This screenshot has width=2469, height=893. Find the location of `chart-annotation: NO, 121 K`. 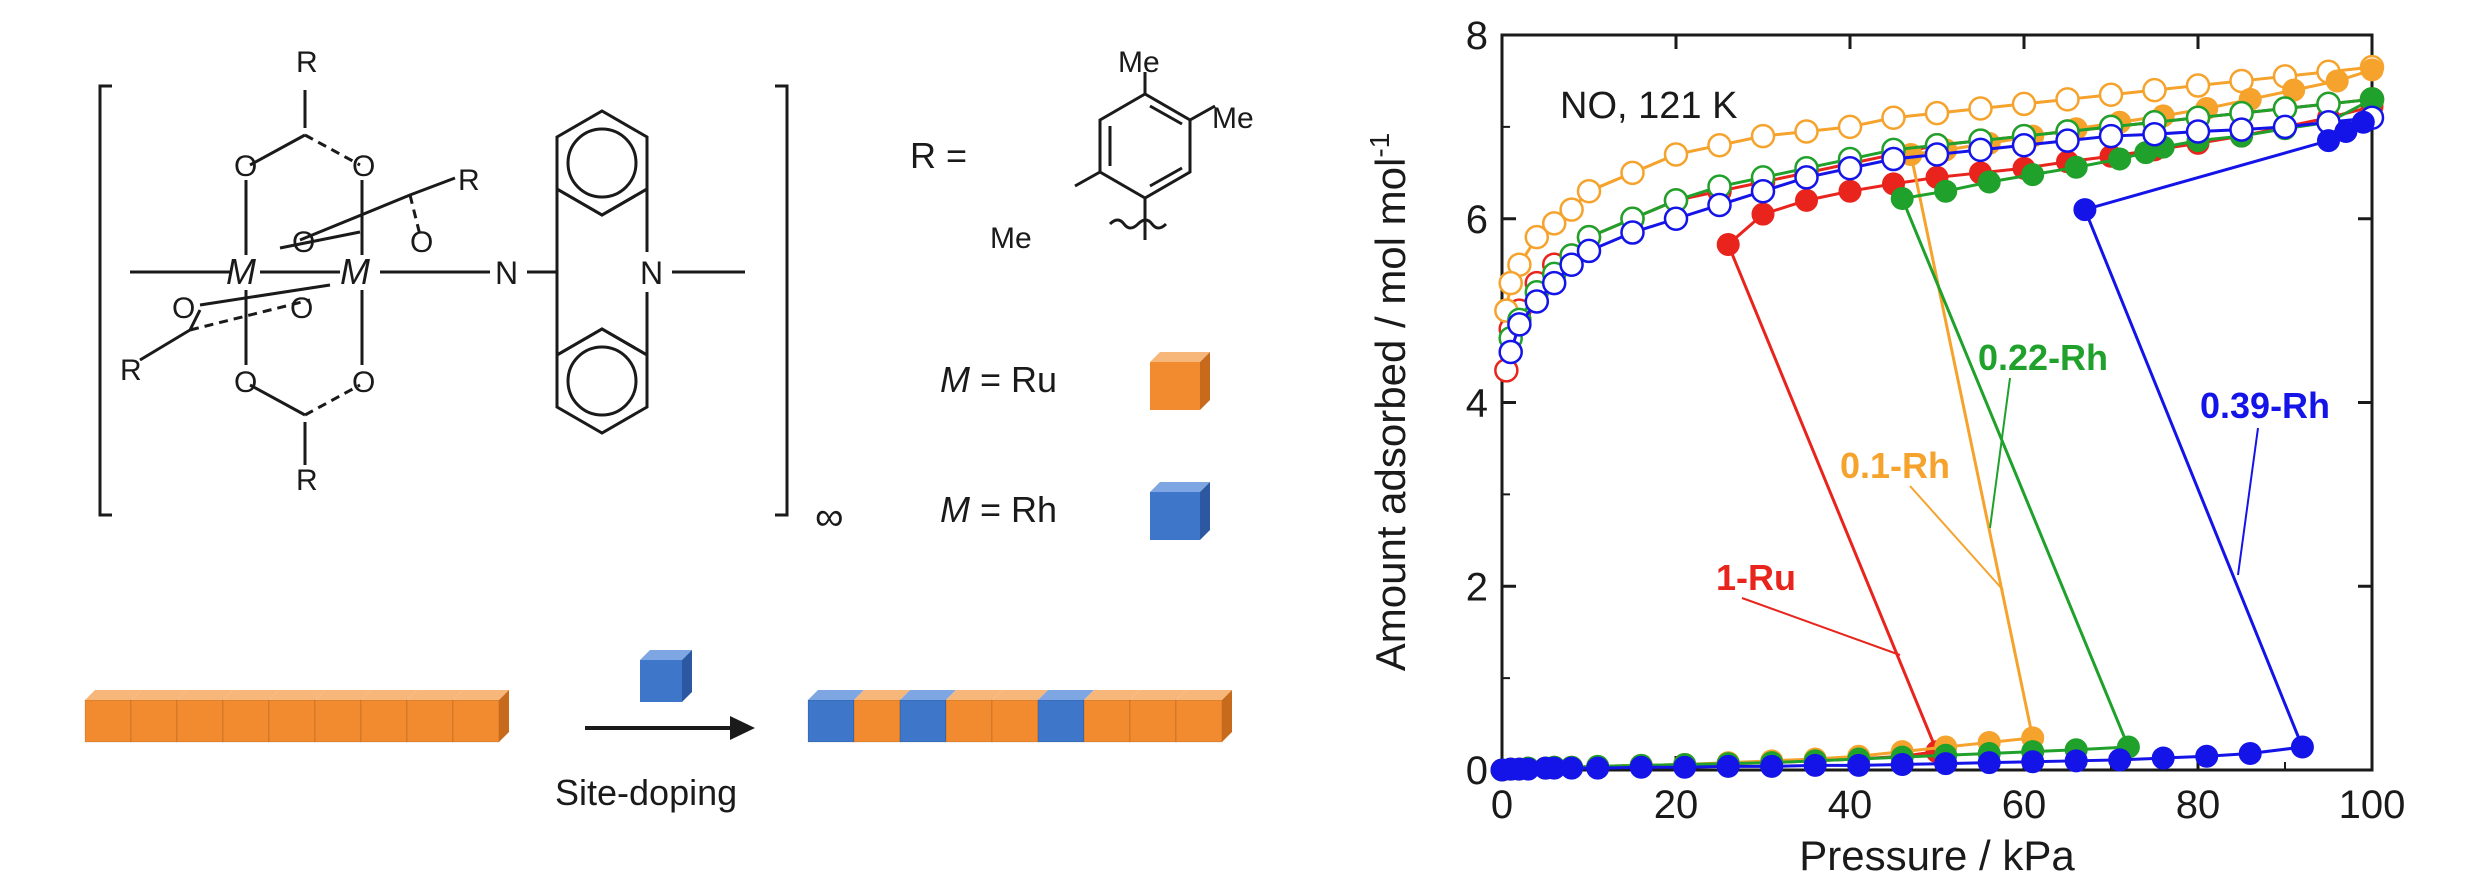

chart-annotation: NO, 121 K is located at coordinates (1648, 106).